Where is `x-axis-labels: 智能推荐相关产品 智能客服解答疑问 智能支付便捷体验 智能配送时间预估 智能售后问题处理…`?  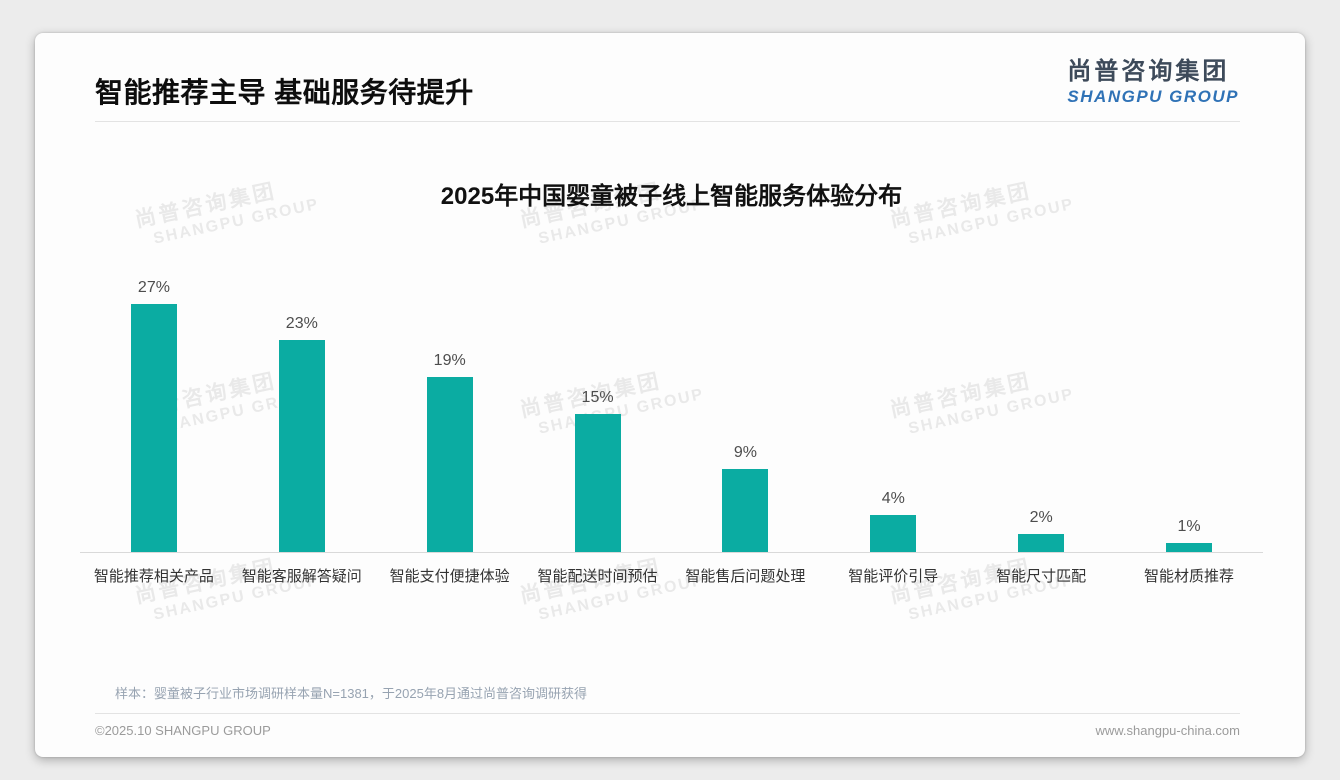
x-axis-labels: 智能推荐相关产品 智能客服解答疑问 智能支付便捷体验 智能配送时间预估 智能售后问题处理… is located at coordinates (671, 575).